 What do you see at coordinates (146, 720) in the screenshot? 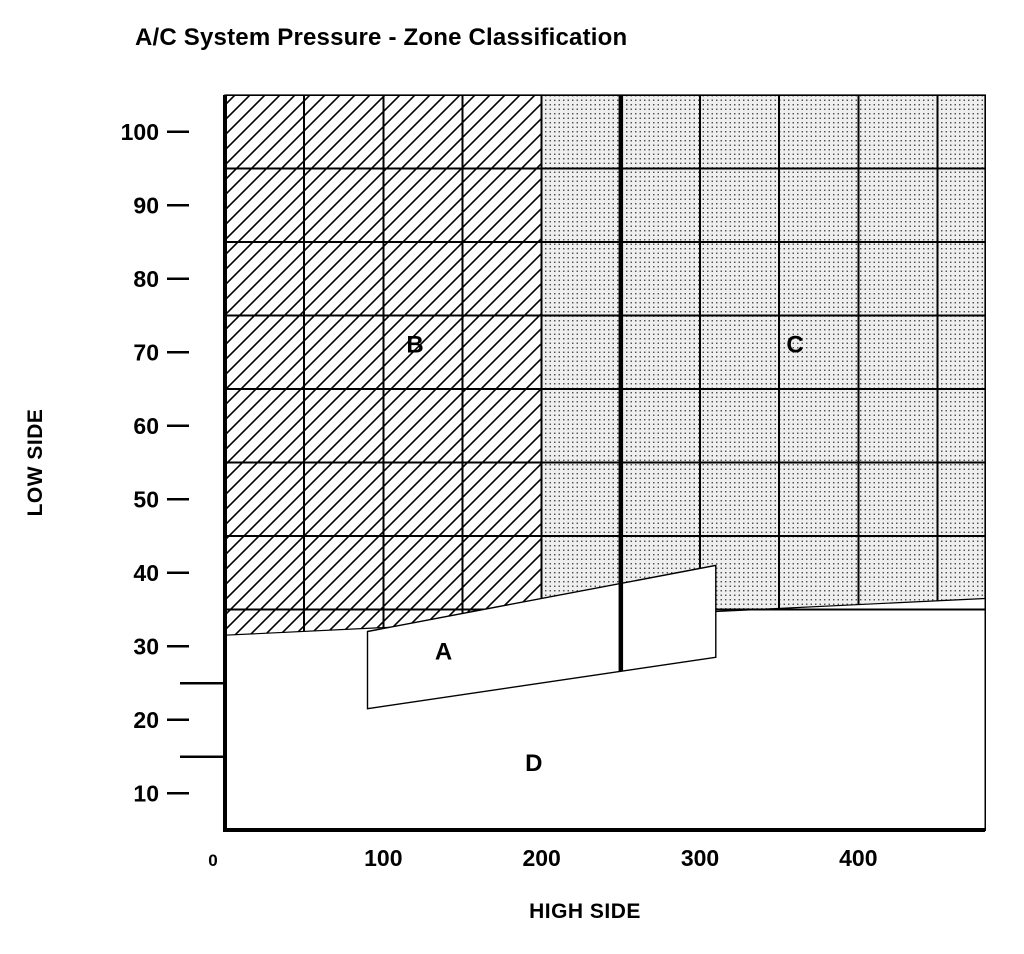
I see `y-tick-label: 20` at bounding box center [146, 720].